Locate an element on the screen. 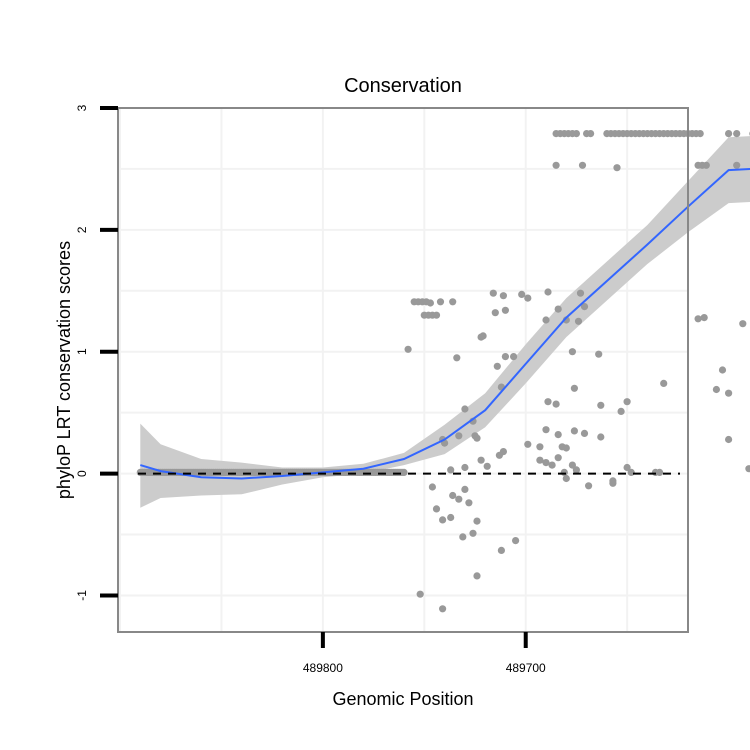 Image resolution: width=750 pixels, height=750 pixels. chart-title: Conservation is located at coordinates (403, 86).